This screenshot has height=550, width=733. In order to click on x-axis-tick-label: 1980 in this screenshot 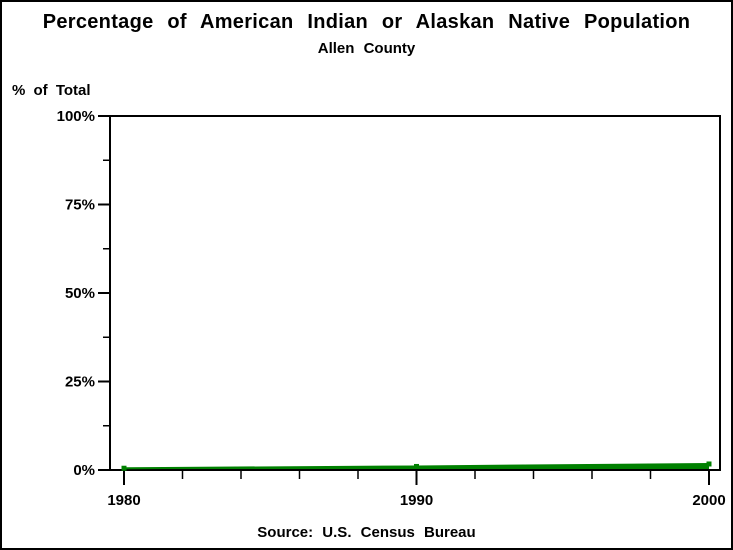, I will do `click(123, 500)`.